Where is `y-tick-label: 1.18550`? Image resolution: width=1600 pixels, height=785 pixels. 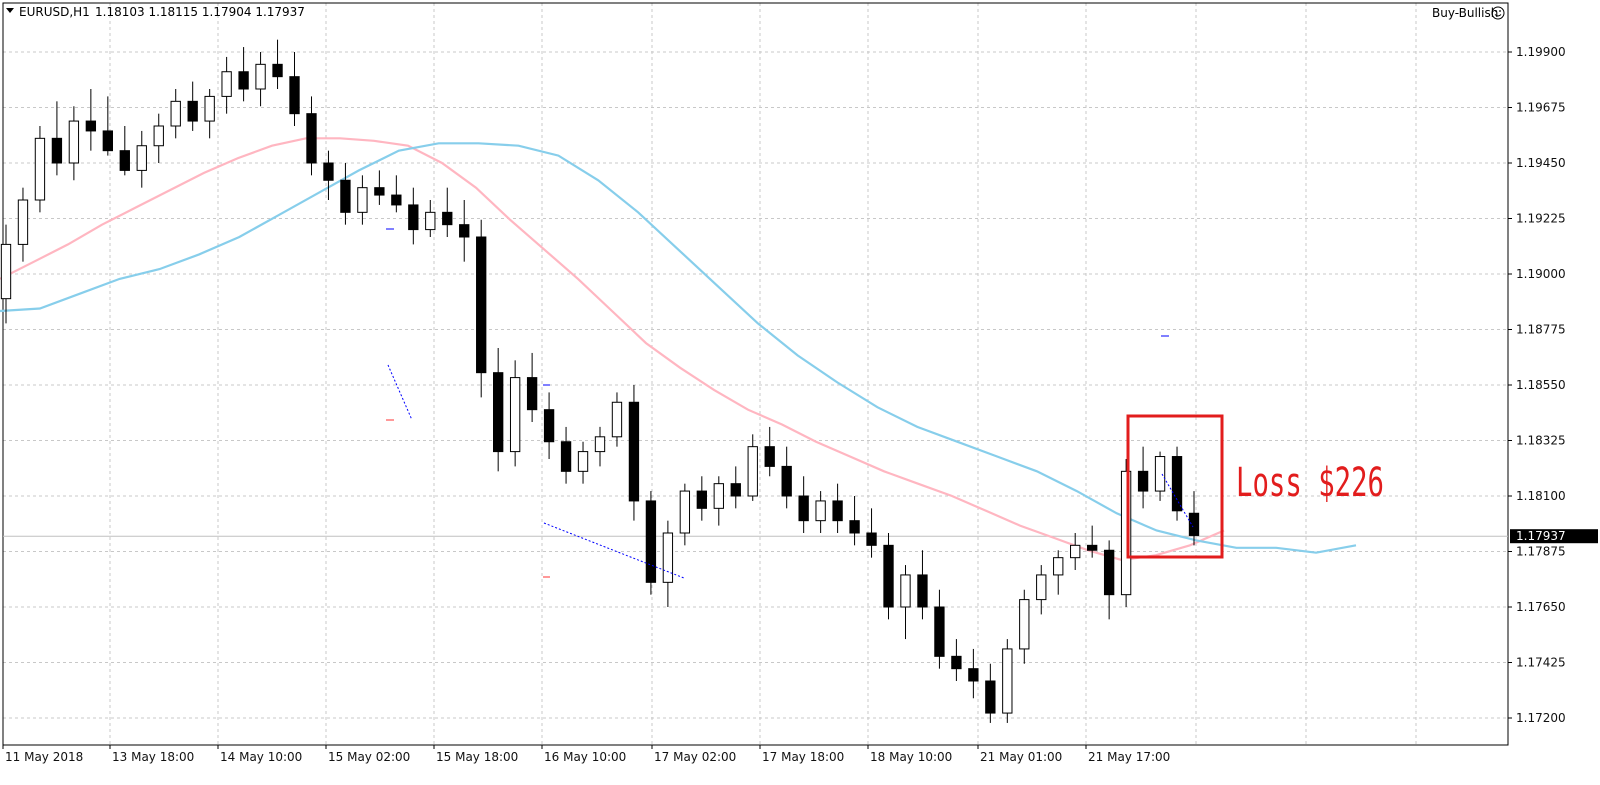
y-tick-label: 1.18550 is located at coordinates (1541, 385).